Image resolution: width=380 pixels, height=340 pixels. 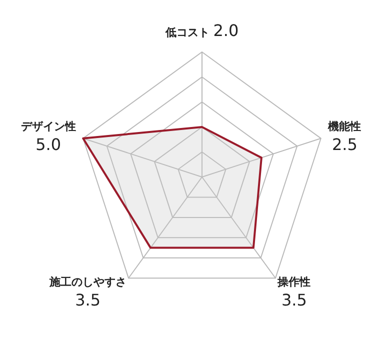 What do you see at coordinates (344, 137) in the screenshot?
I see `spoke-label: 機能性 2.5` at bounding box center [344, 137].